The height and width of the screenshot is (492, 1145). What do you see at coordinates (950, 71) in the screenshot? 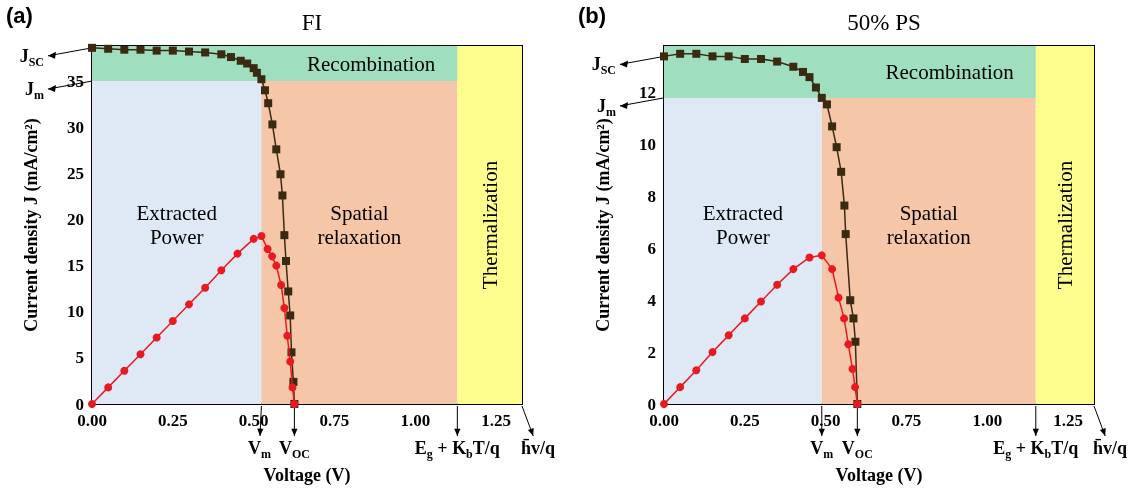
I see `band-label: Recombination` at bounding box center [950, 71].